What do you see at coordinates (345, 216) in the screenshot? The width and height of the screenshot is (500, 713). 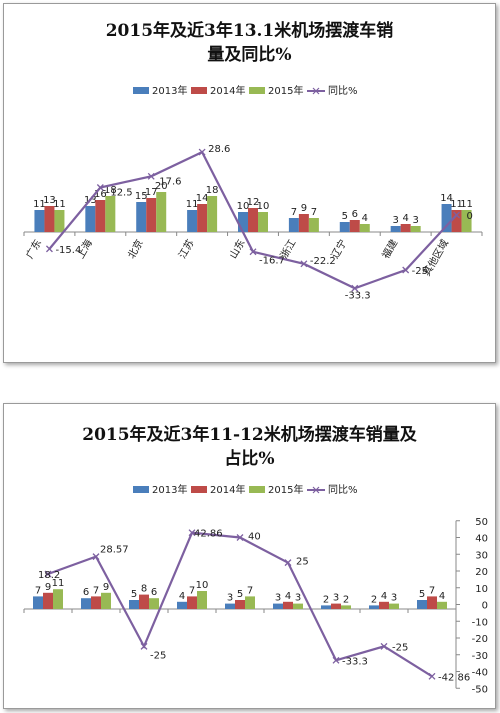 I see `chart-1-bar-label: 5` at bounding box center [345, 216].